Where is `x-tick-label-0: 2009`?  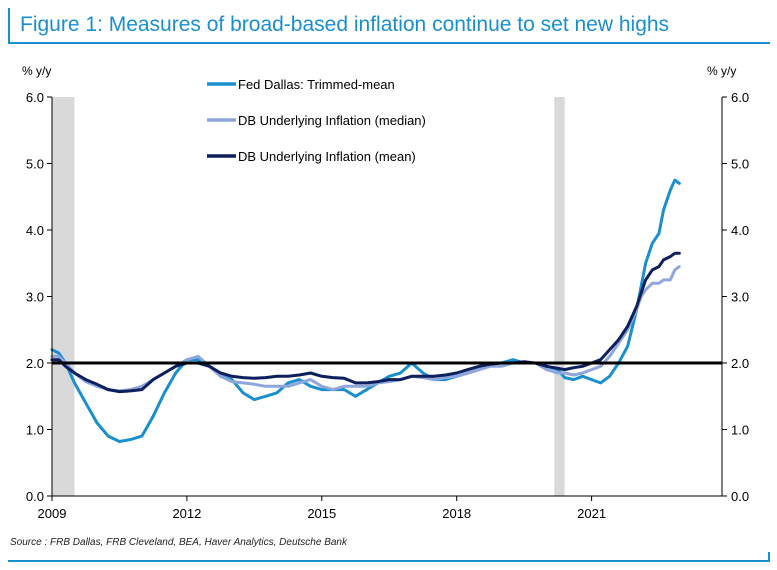 x-tick-label-0: 2009 is located at coordinates (52, 513).